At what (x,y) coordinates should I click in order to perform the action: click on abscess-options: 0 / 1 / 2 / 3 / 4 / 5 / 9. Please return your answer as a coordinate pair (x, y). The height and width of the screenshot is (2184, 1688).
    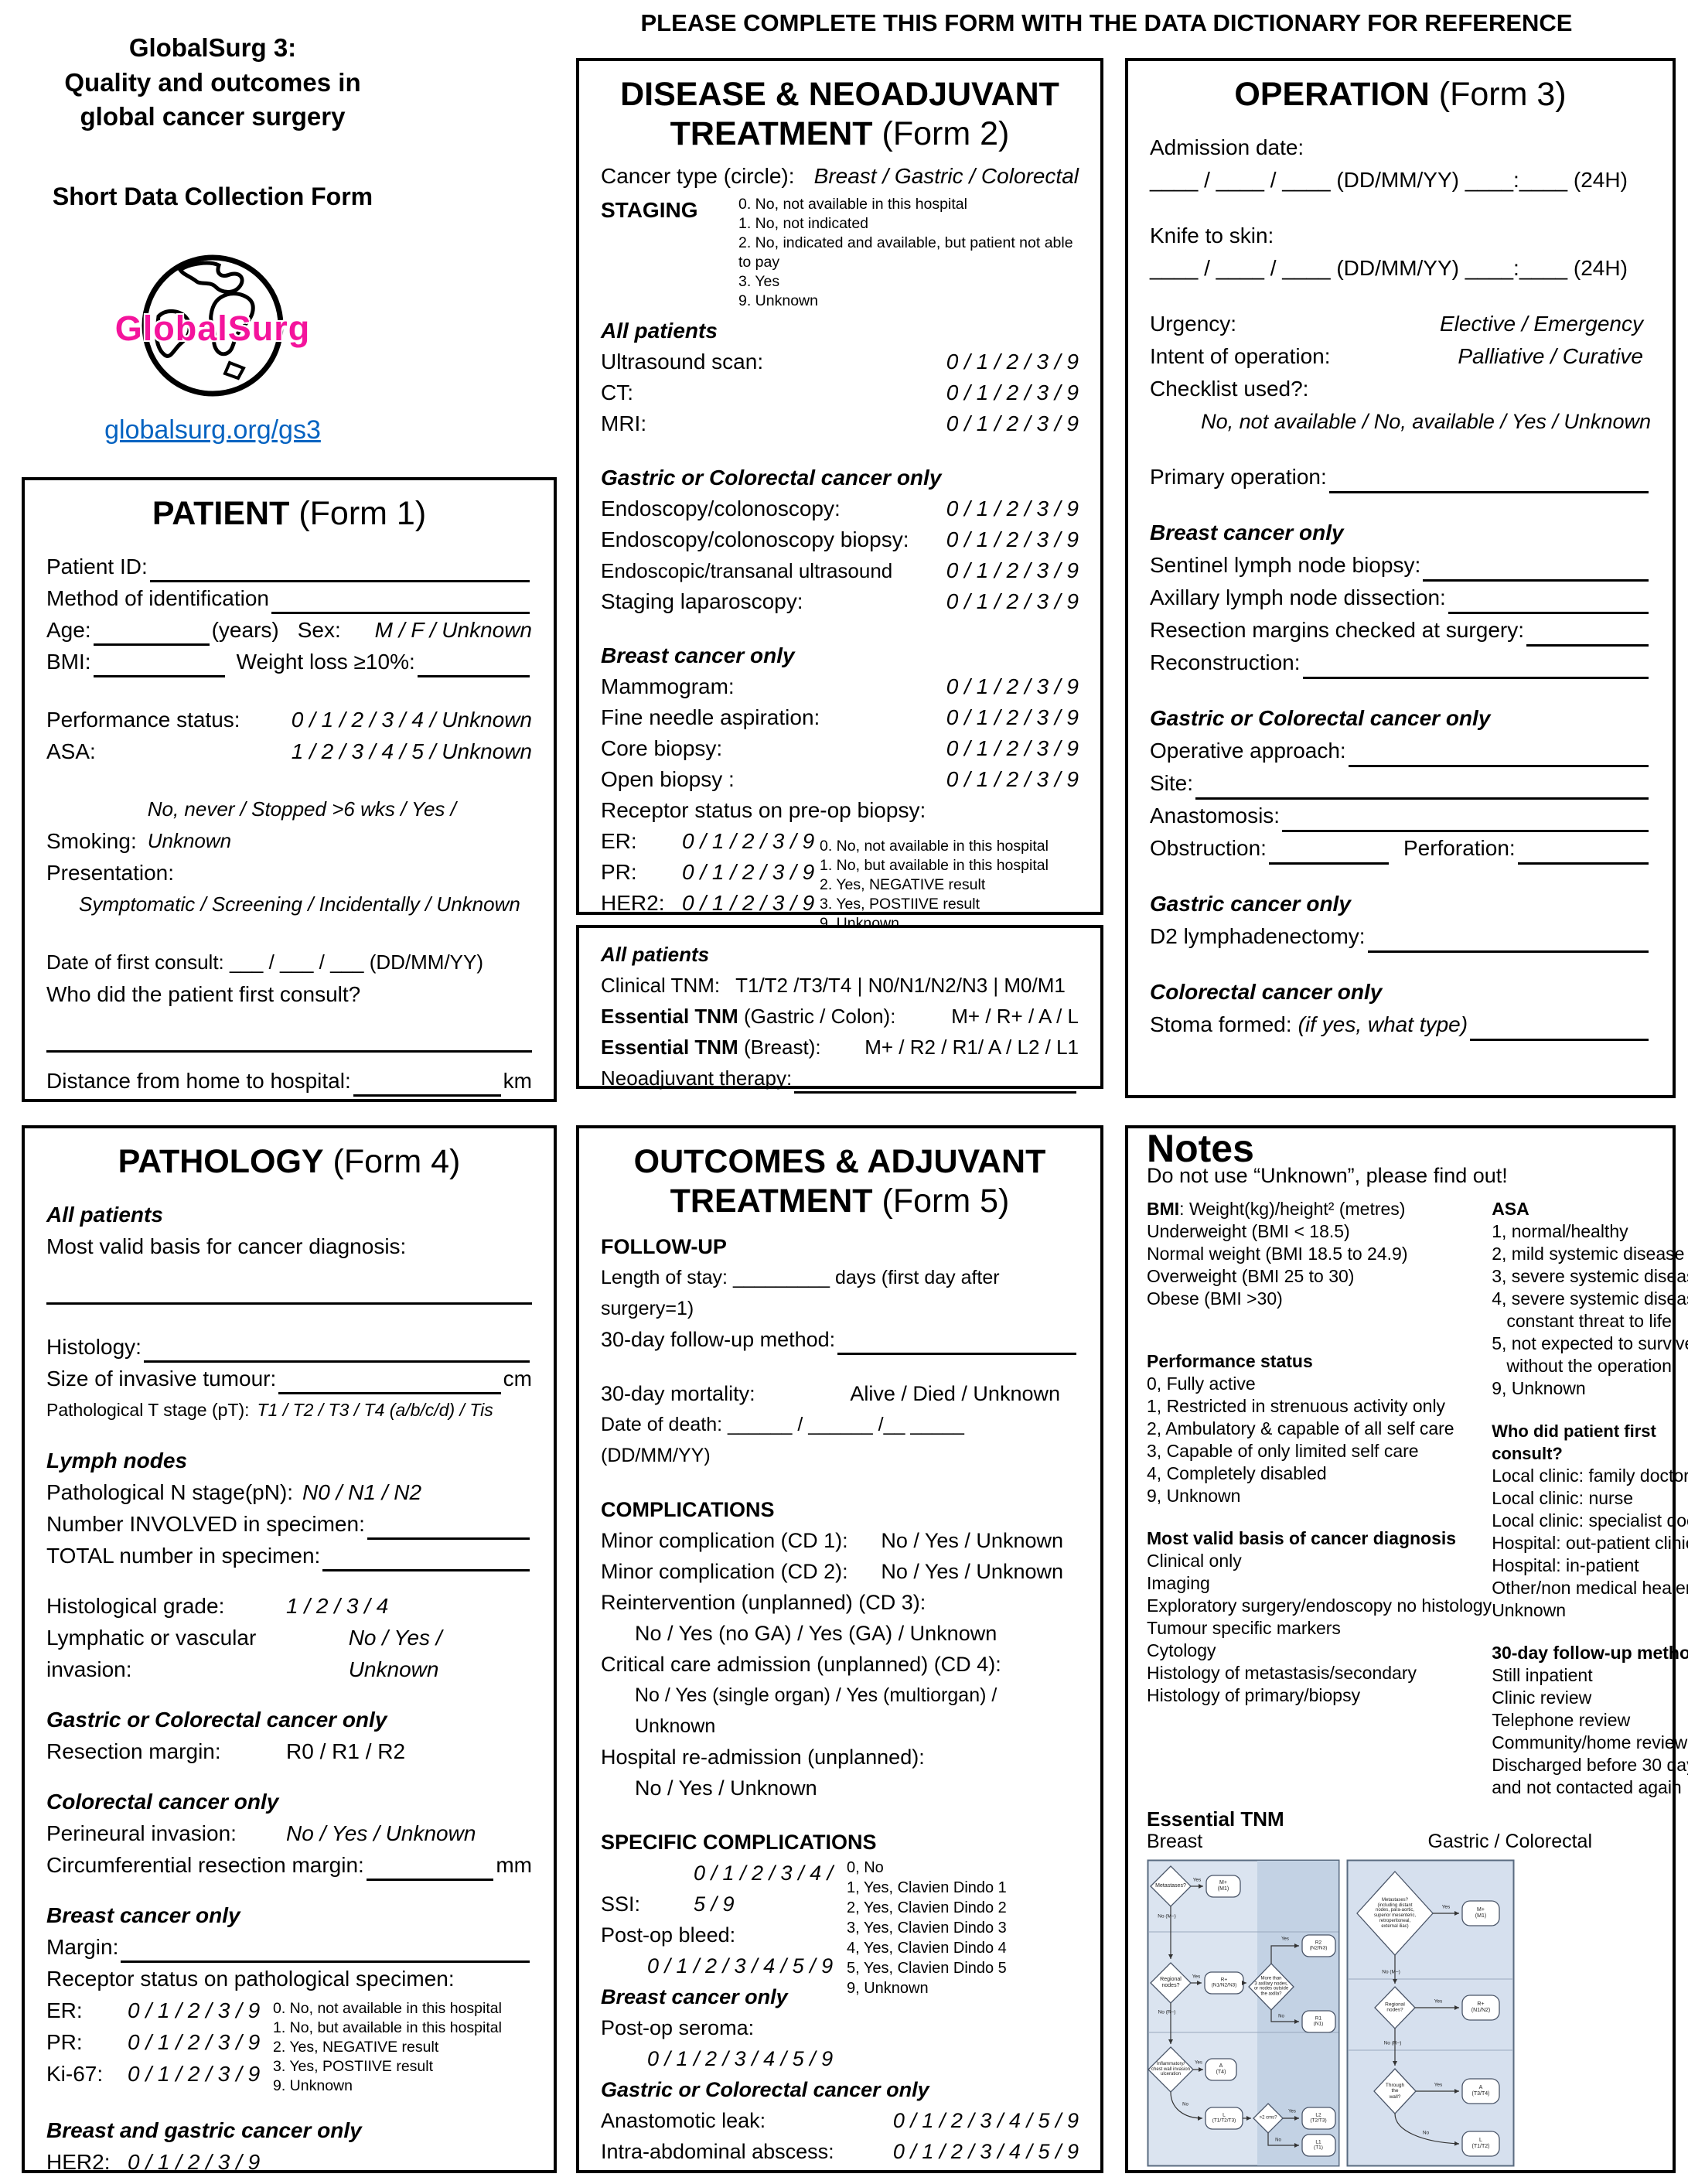
    Looking at the image, I should click on (985, 2152).